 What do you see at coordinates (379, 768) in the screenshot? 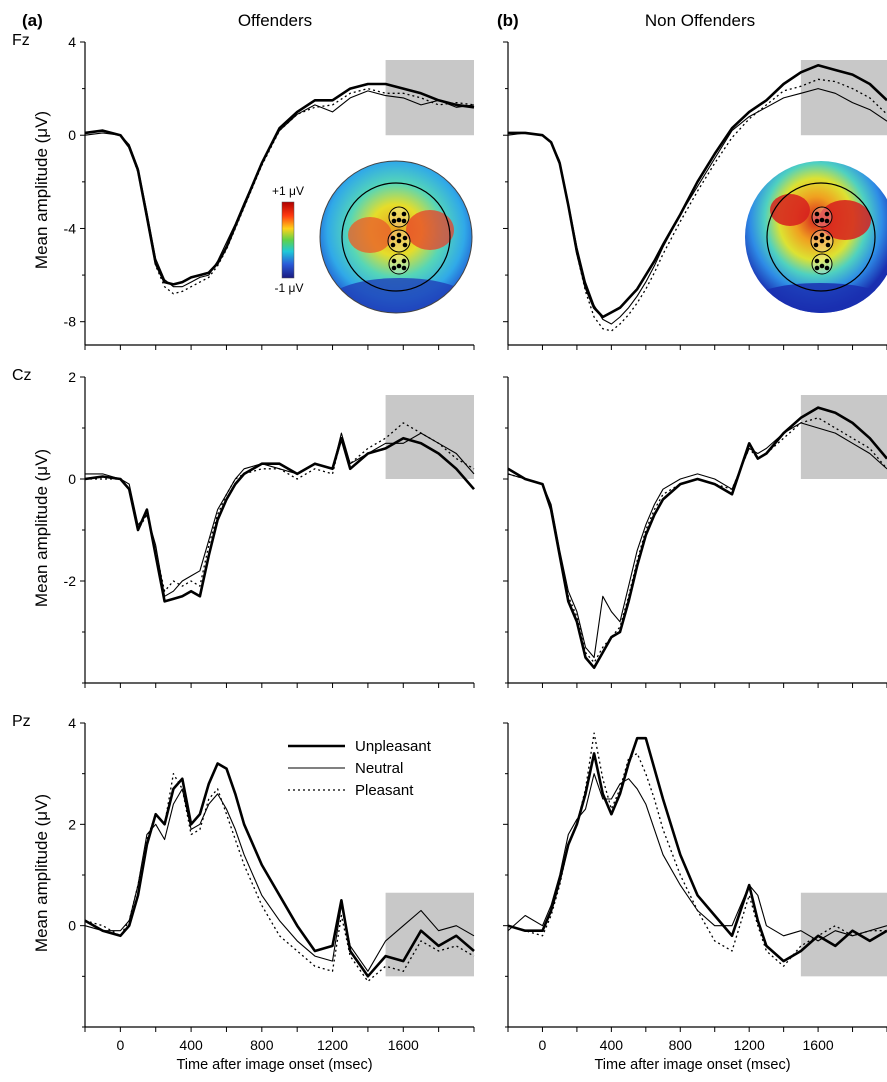
I see `legend-label-neutral: Neutral` at bounding box center [379, 768].